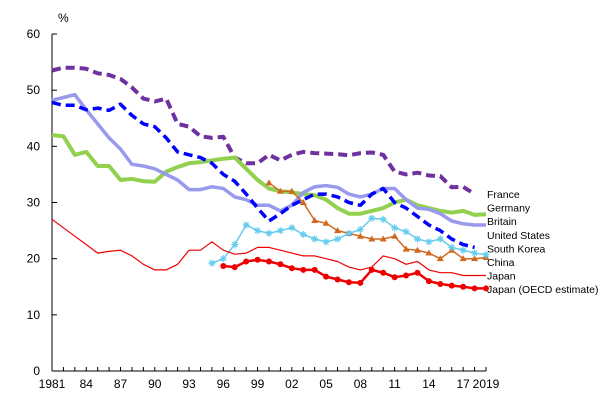  What do you see at coordinates (224, 384) in the screenshot?
I see `x-tick-label: 96` at bounding box center [224, 384].